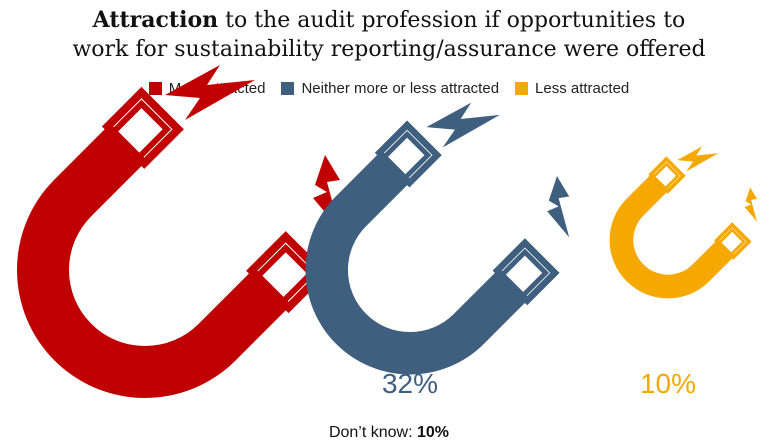 This screenshot has height=448, width=778. I want to click on spark-right-neither, so click(558, 207).